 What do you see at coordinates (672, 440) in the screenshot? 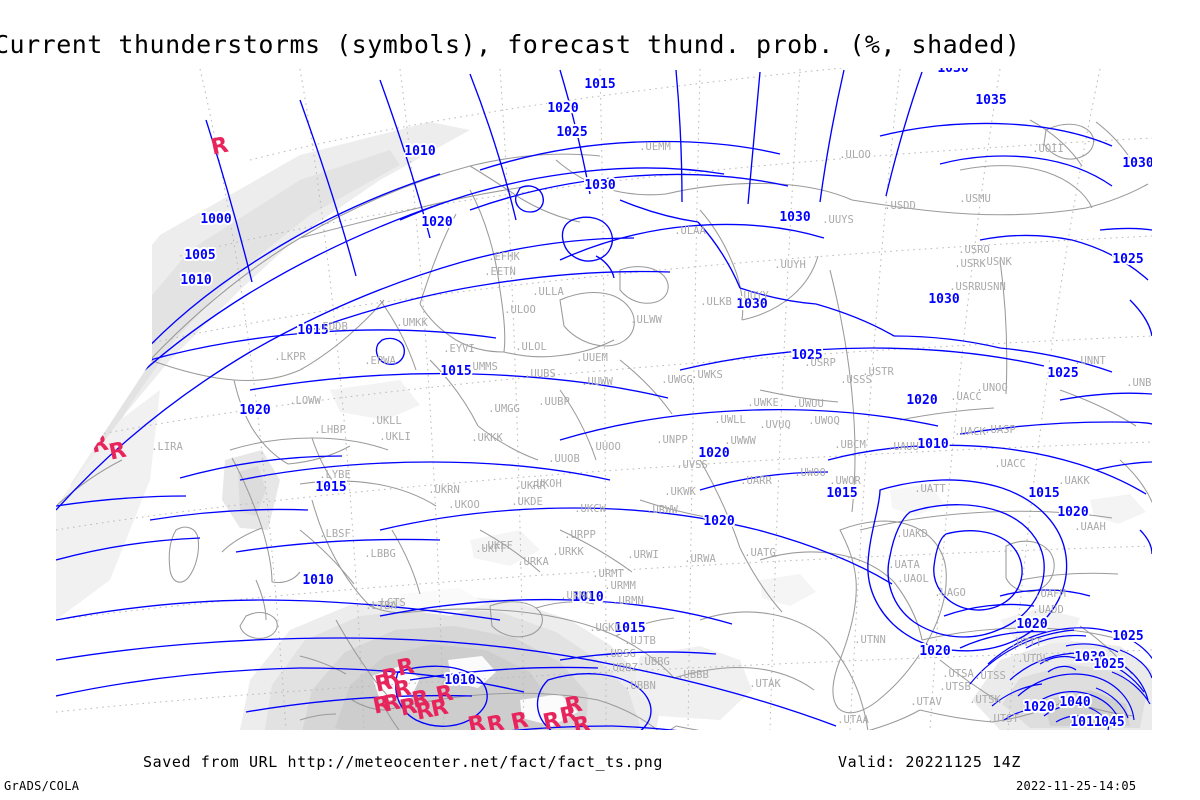
I see `station-id-label: .UNPP` at bounding box center [672, 440].